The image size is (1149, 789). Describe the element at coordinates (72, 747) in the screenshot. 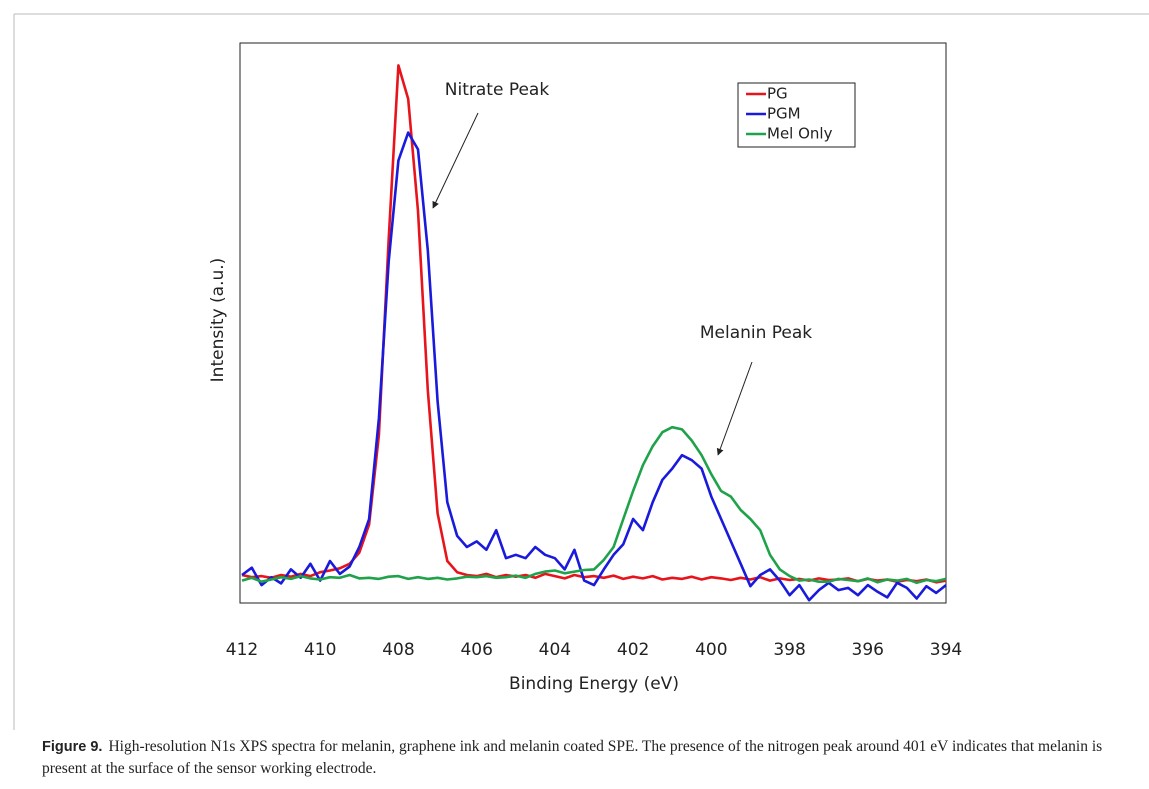

I see `caption-label: Figure 9.` at that location.